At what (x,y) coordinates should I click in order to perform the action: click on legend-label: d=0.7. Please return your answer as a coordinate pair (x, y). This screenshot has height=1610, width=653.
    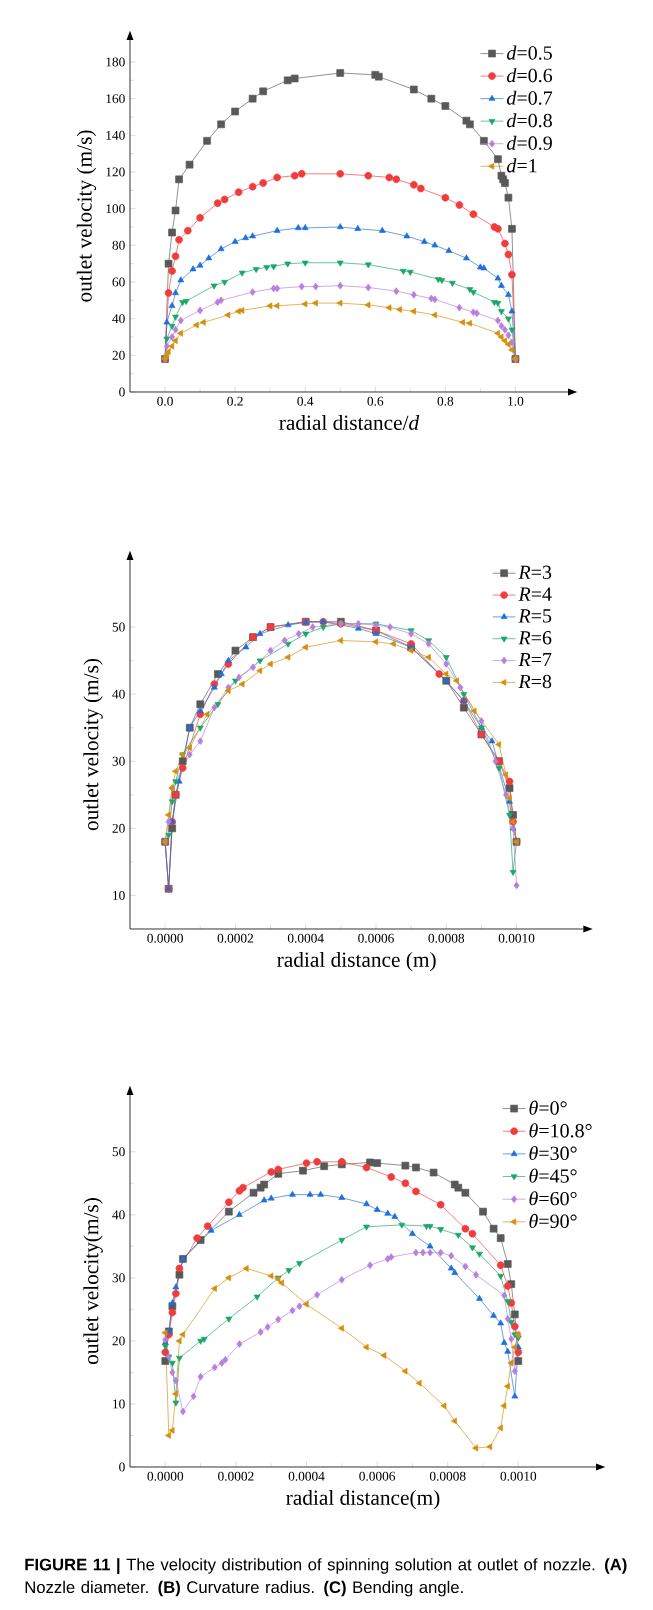
    Looking at the image, I should click on (529, 97).